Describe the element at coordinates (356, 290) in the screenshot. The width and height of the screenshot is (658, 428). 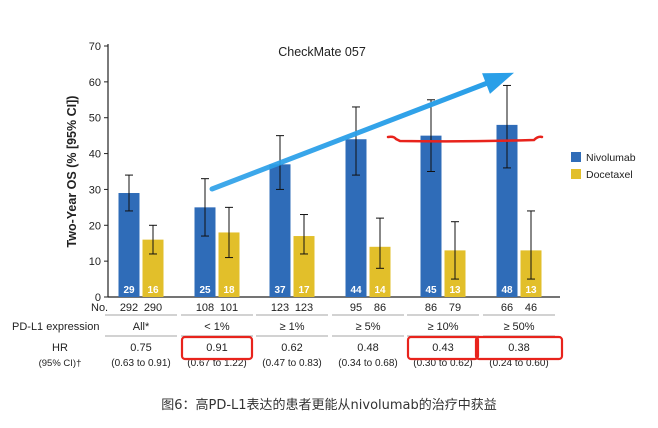
I see `bar-value-label: 44` at that location.